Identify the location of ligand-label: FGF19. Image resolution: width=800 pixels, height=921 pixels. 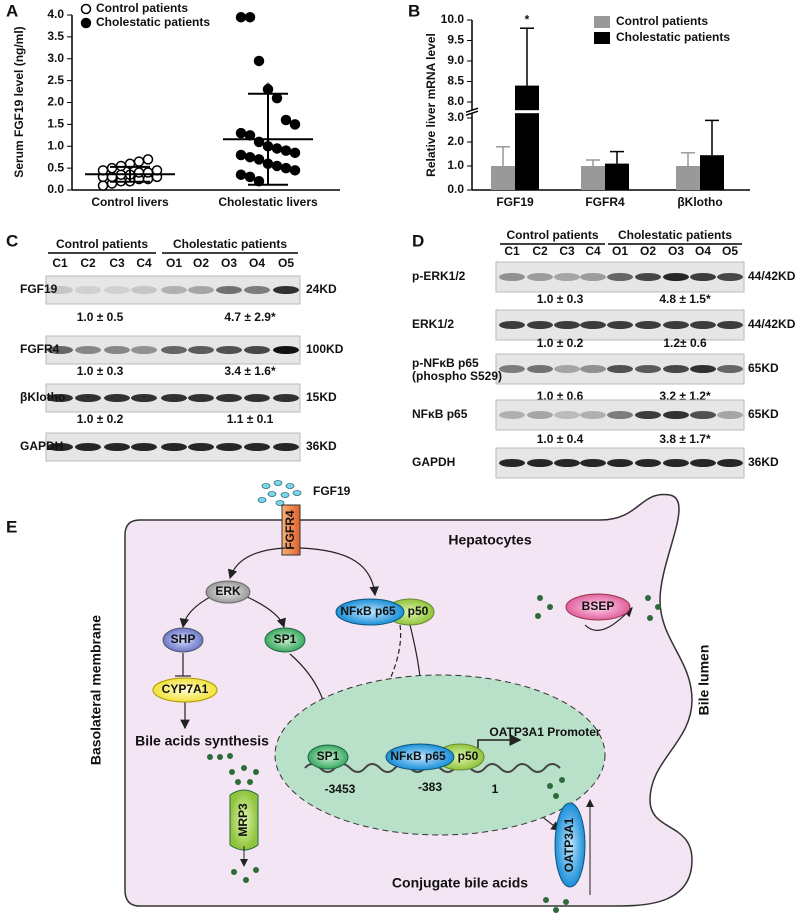
(332, 491).